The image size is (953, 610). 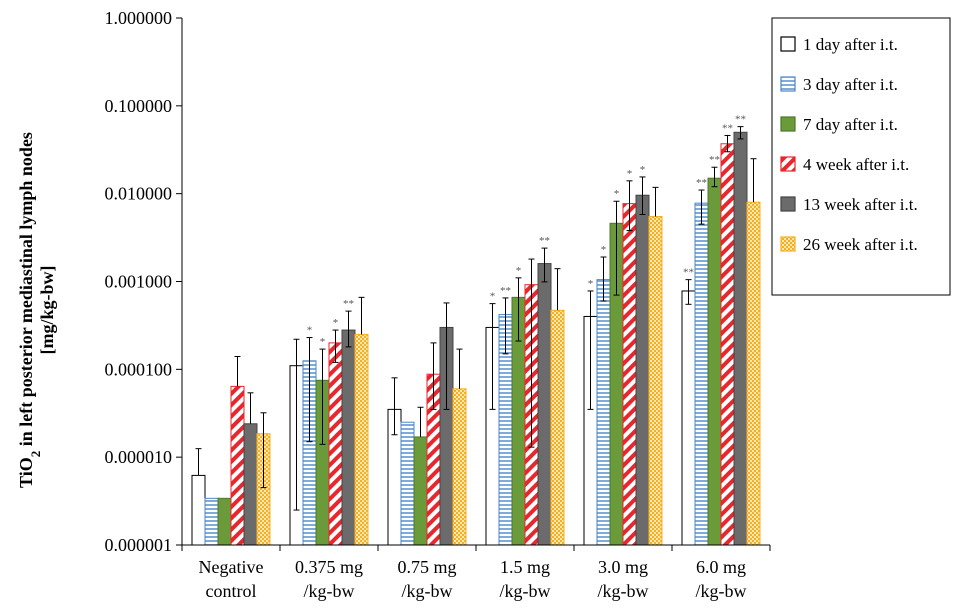 What do you see at coordinates (47, 310) in the screenshot?
I see `y-axis-label-line2: [mg/kg-bw]` at bounding box center [47, 310].